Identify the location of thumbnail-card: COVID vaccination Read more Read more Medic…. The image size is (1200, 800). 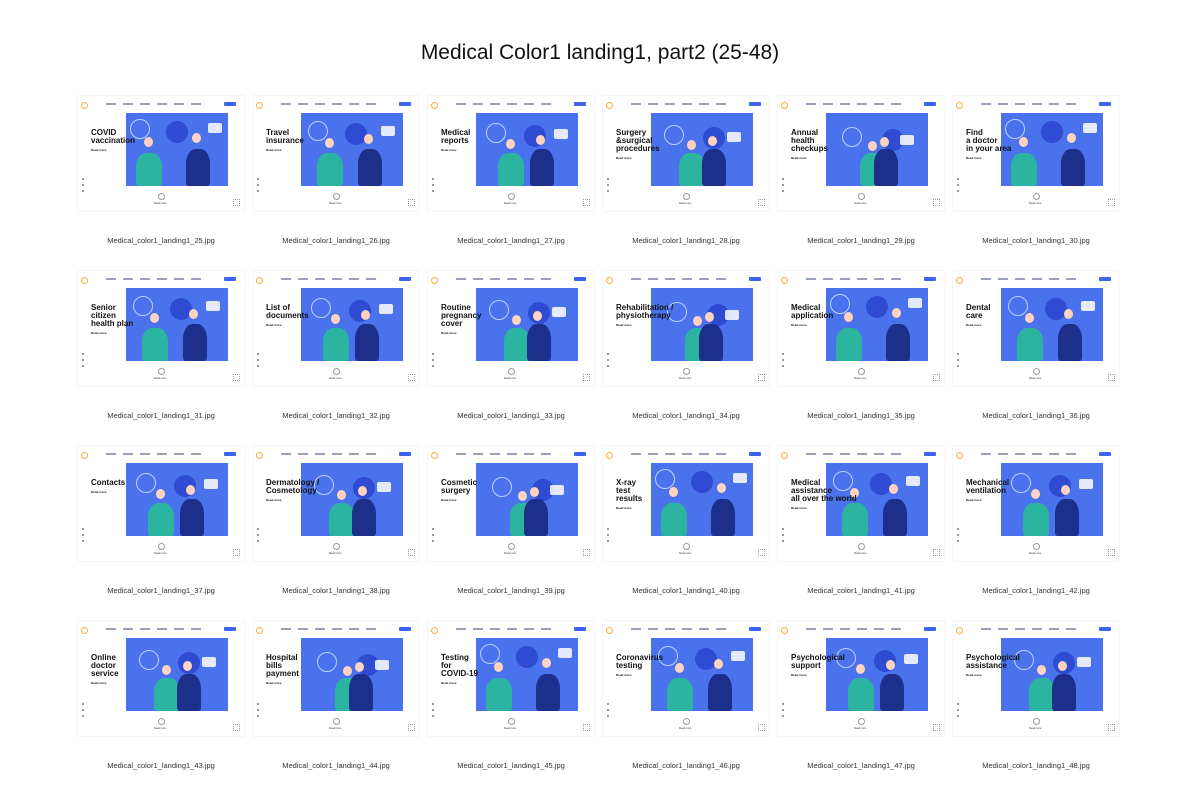
(161, 175).